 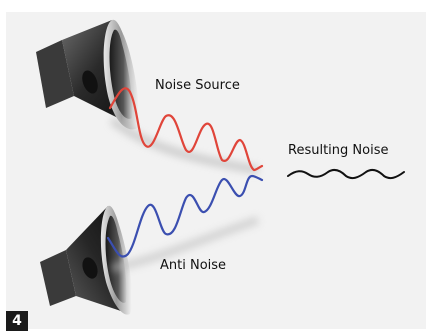 I want to click on resulting-noise-wave, so click(x=346, y=174).